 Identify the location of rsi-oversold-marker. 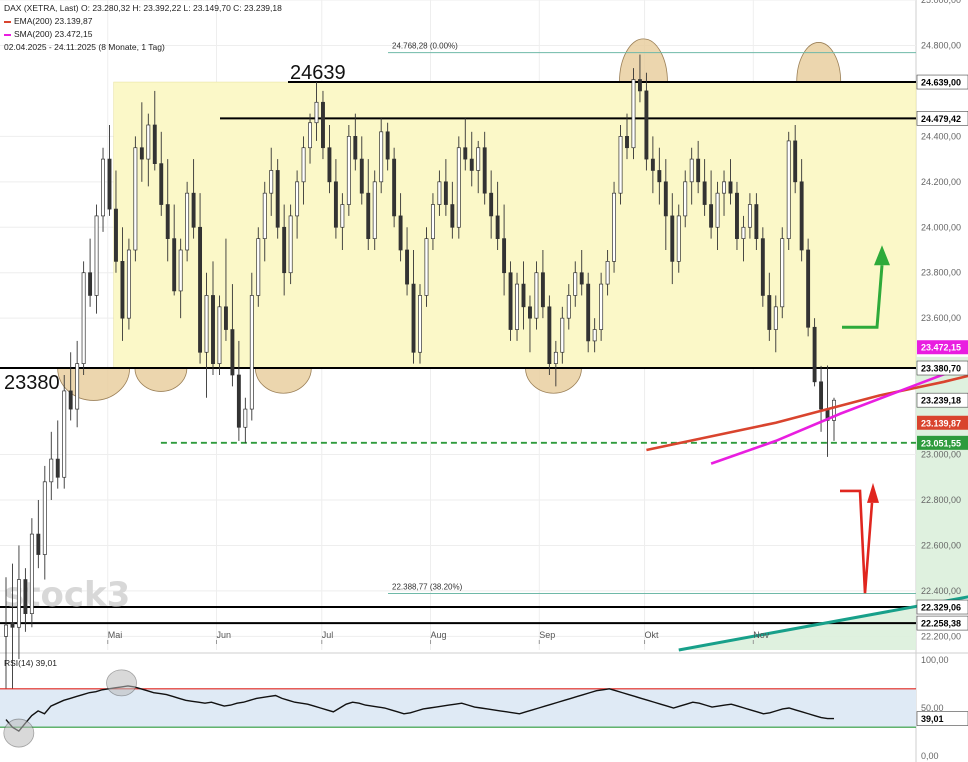
(19, 733).